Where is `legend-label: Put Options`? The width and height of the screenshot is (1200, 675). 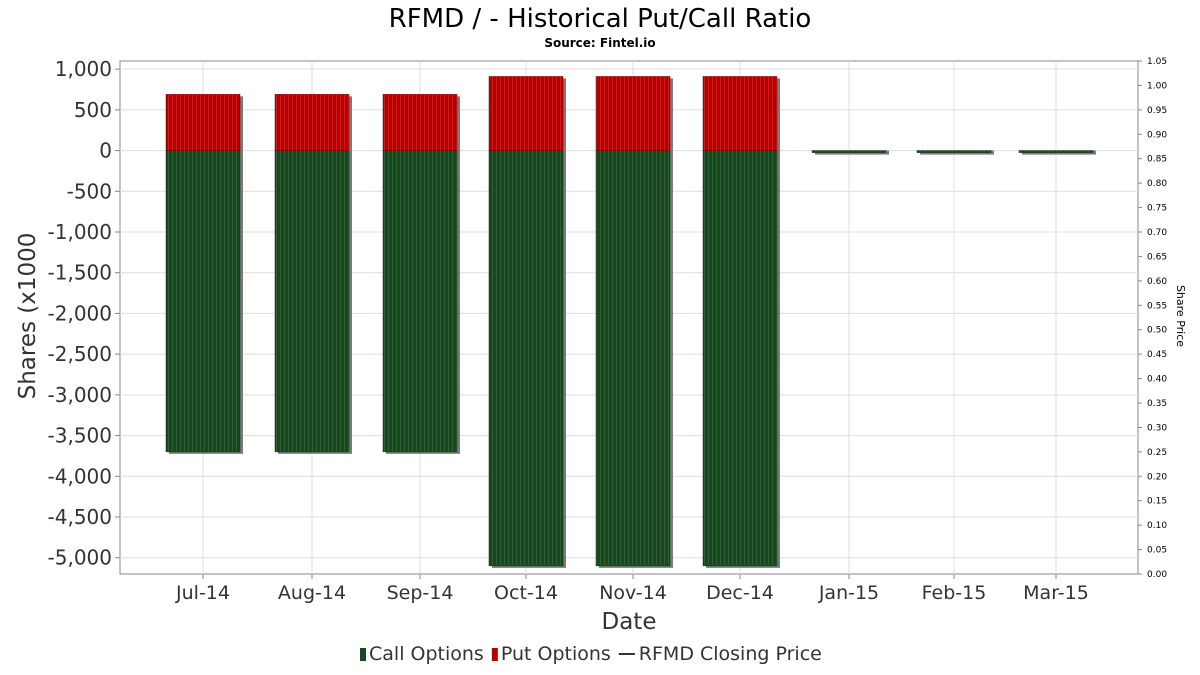 legend-label: Put Options is located at coordinates (556, 654).